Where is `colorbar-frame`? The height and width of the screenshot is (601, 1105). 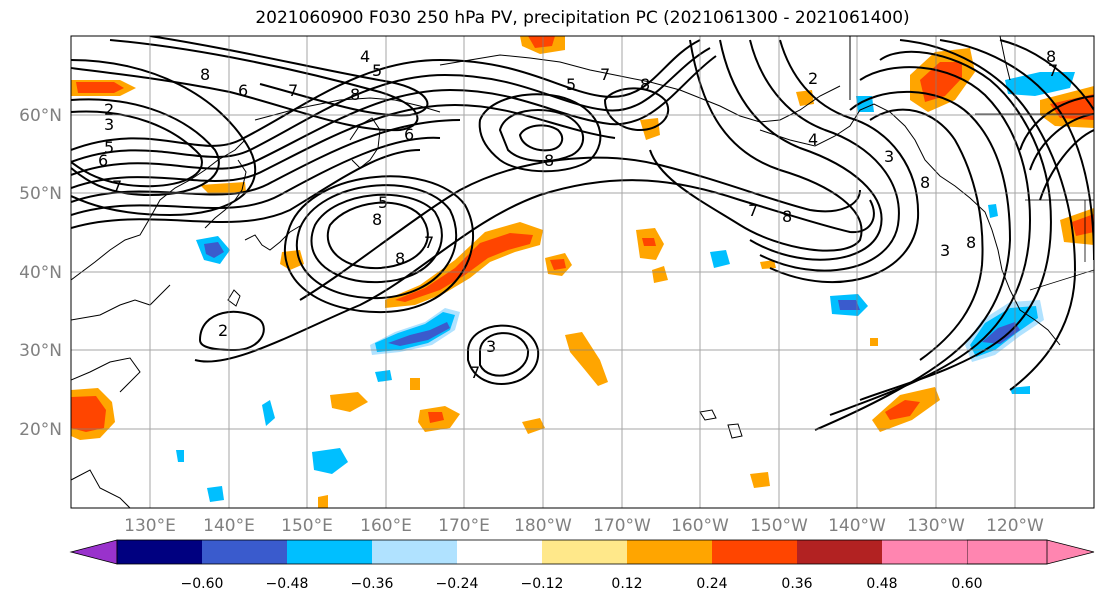
colorbar-frame is located at coordinates (582, 552).